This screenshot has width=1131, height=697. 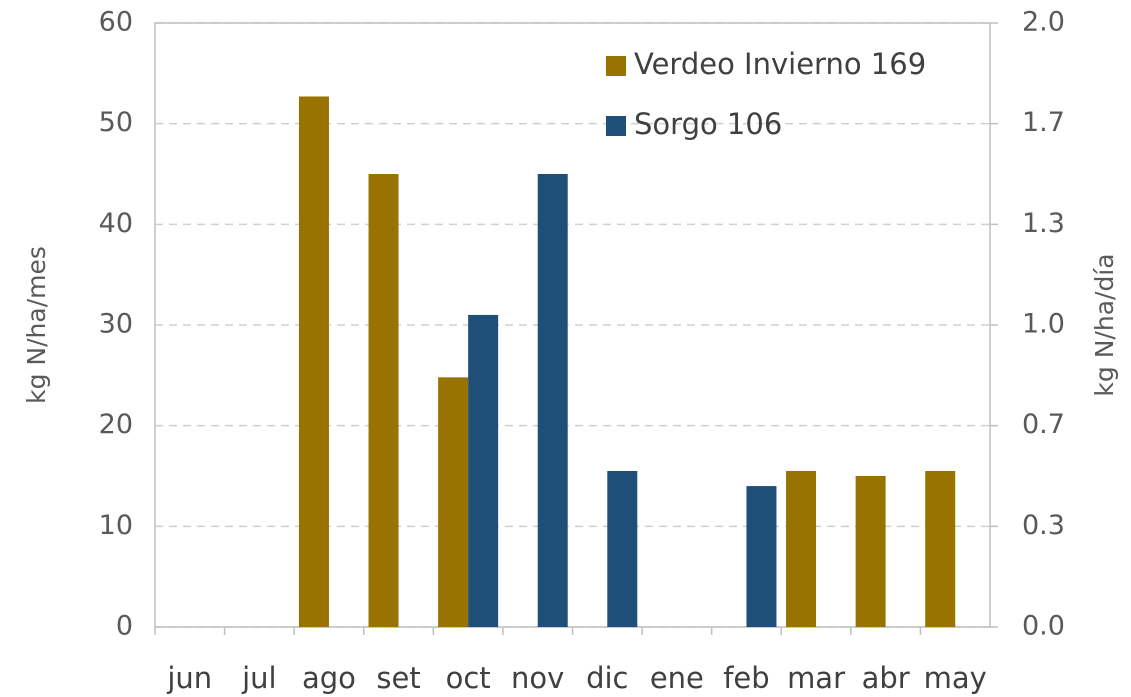 What do you see at coordinates (607, 678) in the screenshot?
I see `x-tick-label: dic` at bounding box center [607, 678].